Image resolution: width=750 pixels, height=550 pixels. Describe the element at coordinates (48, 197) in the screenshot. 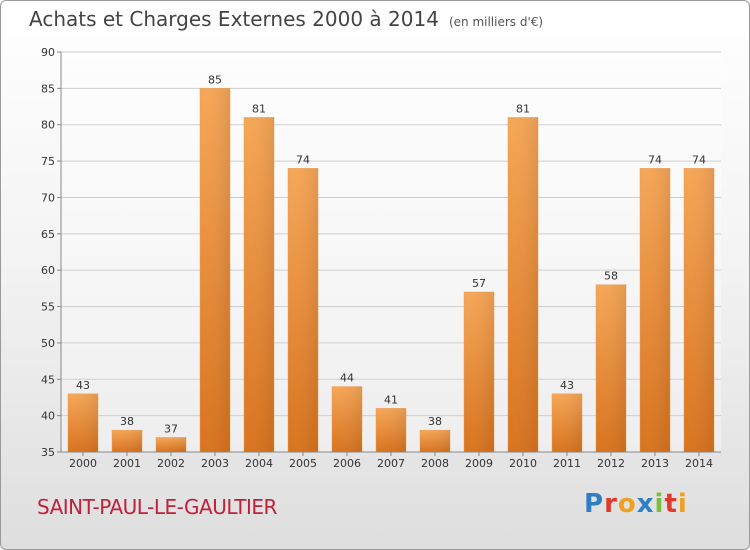

I see `y-tick-label: 70` at that location.